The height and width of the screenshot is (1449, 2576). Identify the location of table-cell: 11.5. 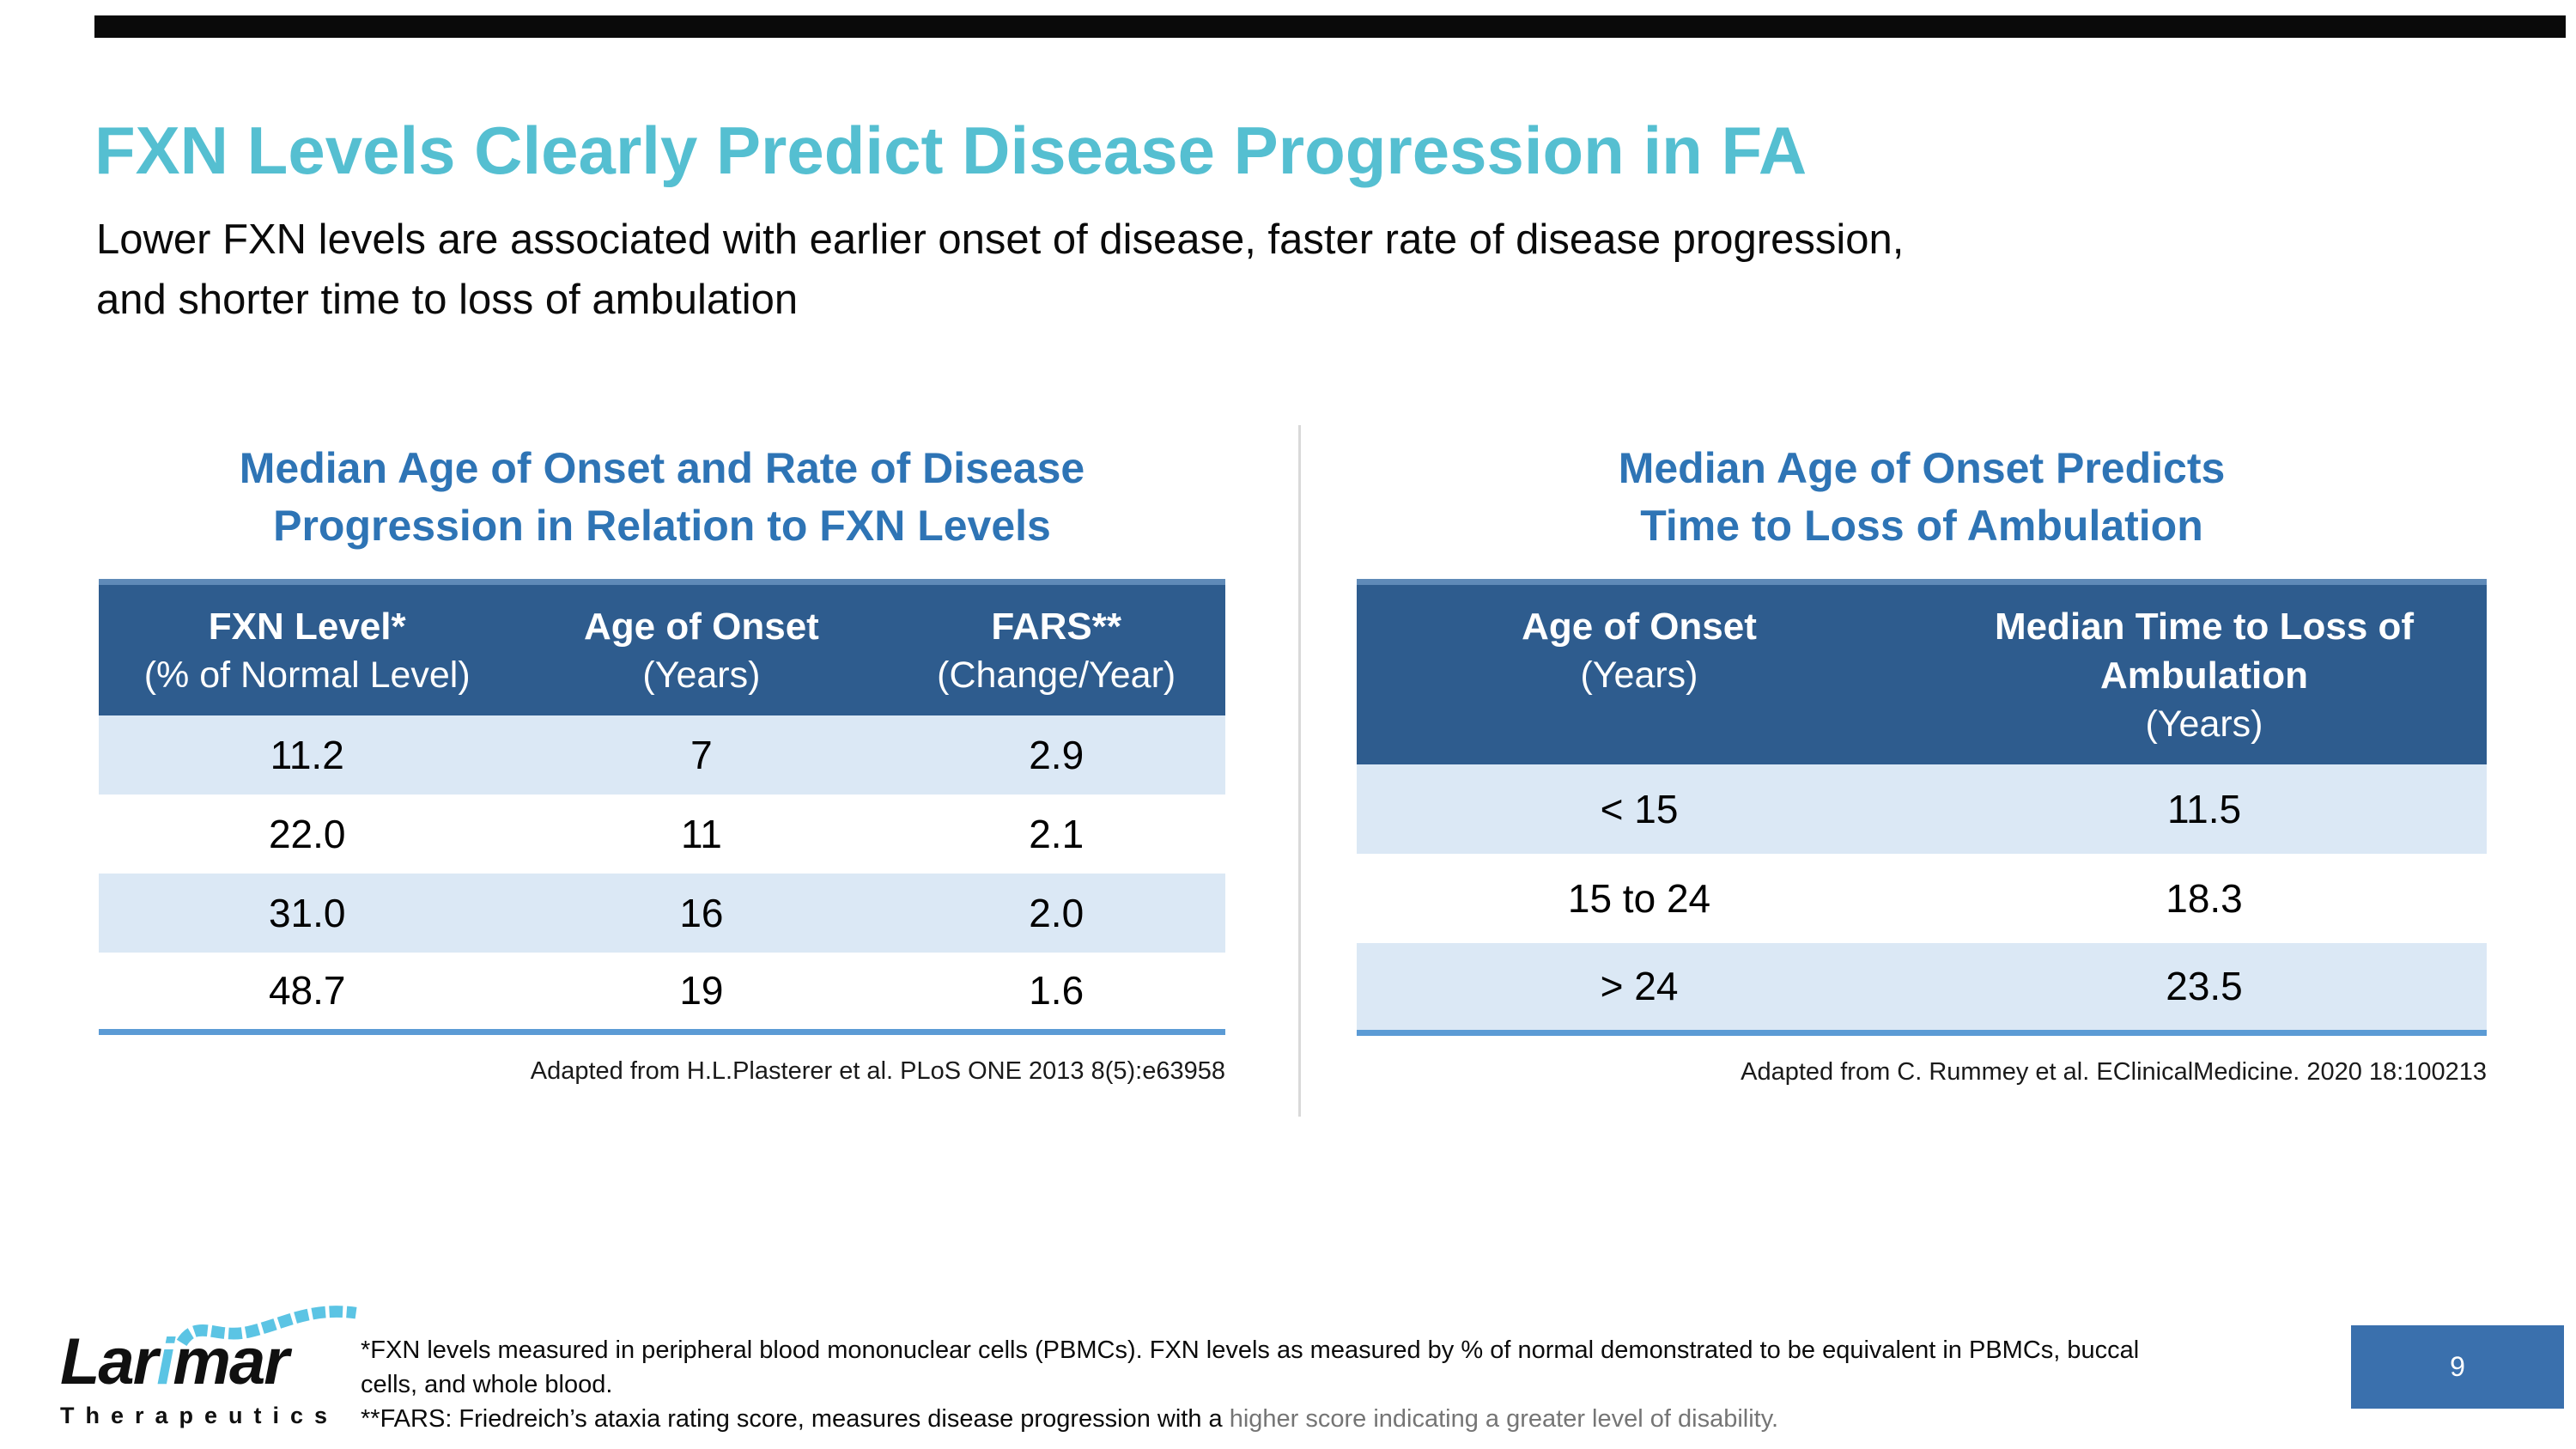
(2204, 809).